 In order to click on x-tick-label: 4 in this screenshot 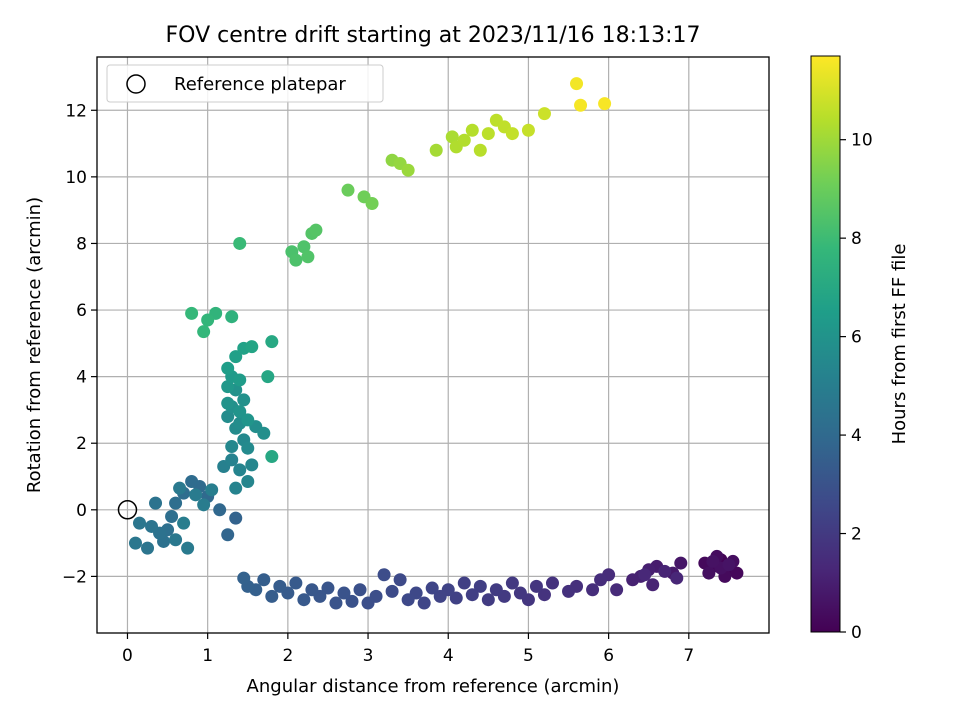, I will do `click(448, 656)`.